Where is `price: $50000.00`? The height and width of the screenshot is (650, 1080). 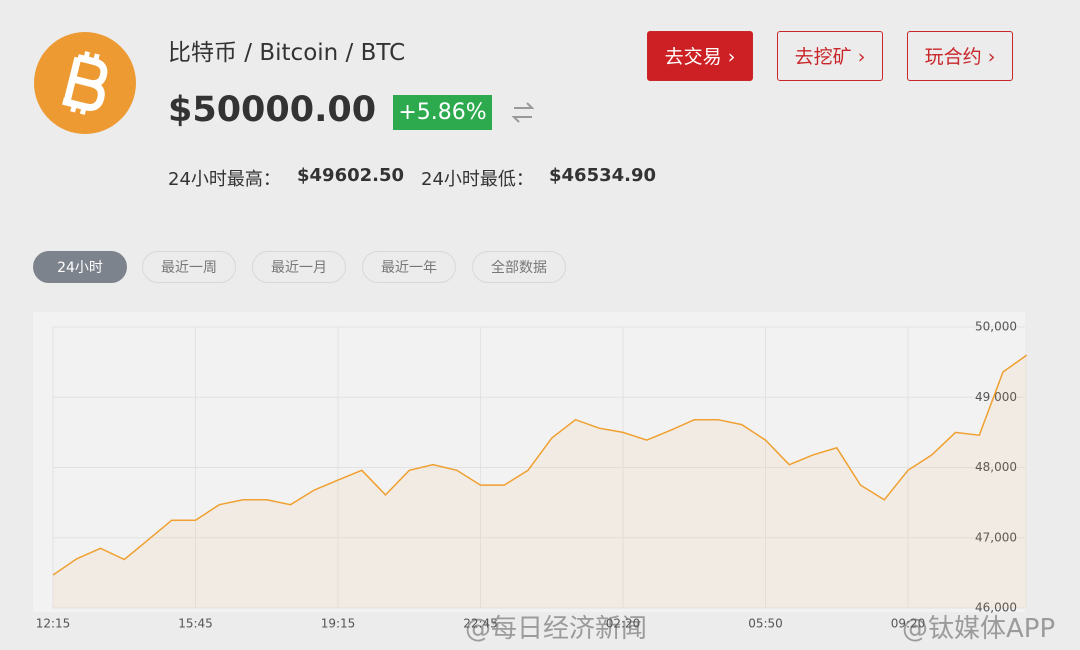
price: $50000.00 is located at coordinates (272, 110).